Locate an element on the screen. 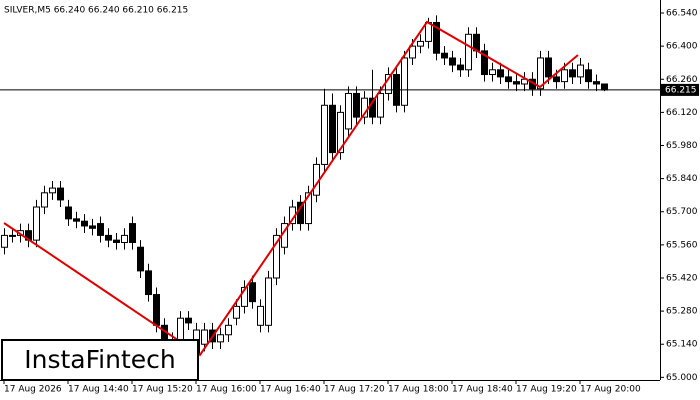 This screenshot has width=700, height=400. x-tick-label: 17 Aug 15:20 is located at coordinates (162, 390).